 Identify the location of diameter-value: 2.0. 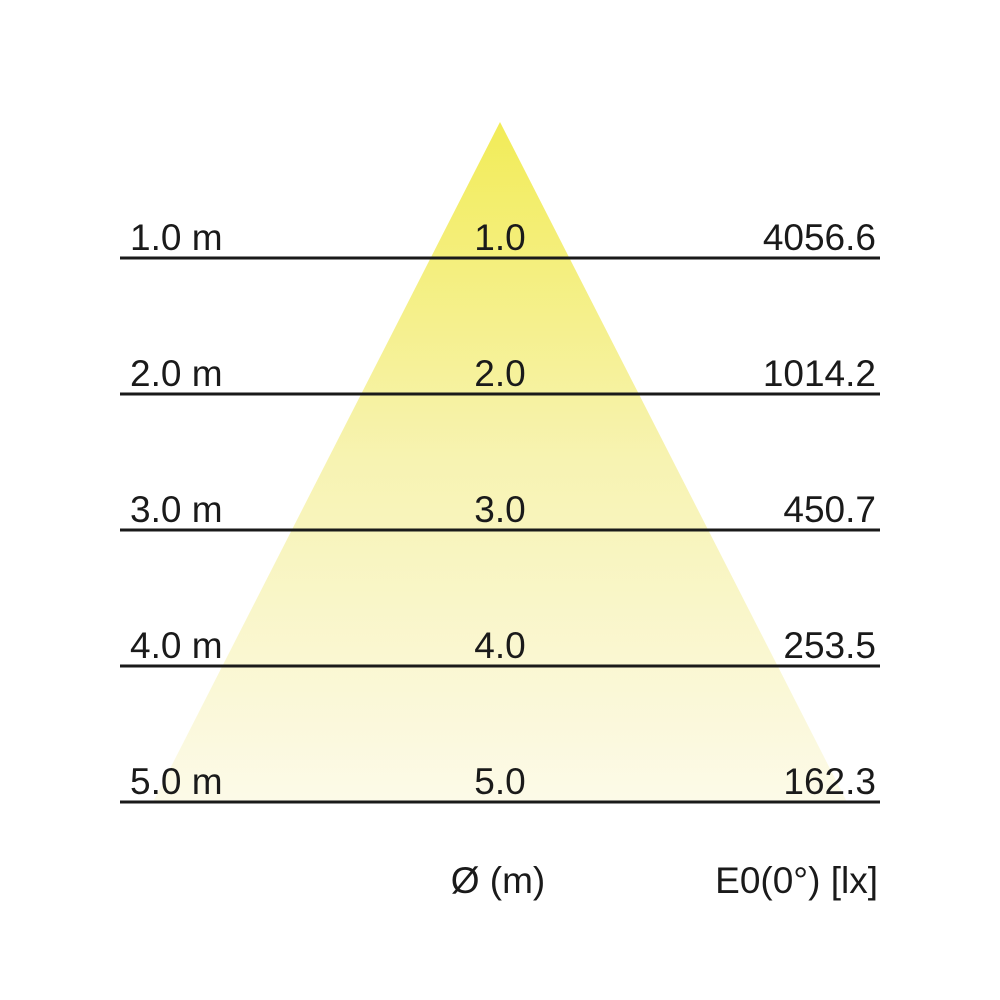
(499, 373).